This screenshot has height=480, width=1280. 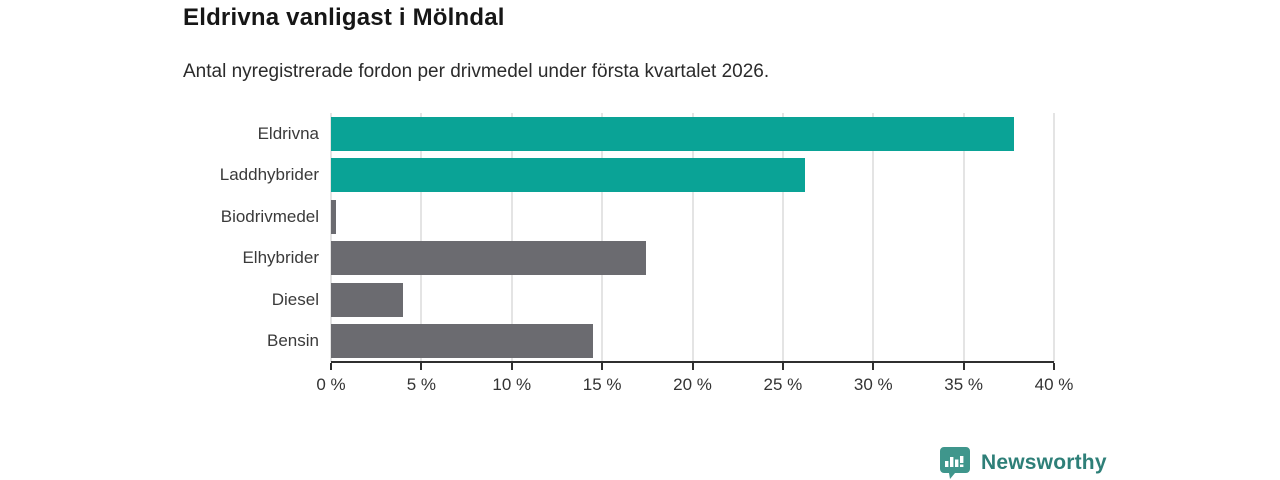 What do you see at coordinates (367, 299) in the screenshot?
I see `bar-diesel` at bounding box center [367, 299].